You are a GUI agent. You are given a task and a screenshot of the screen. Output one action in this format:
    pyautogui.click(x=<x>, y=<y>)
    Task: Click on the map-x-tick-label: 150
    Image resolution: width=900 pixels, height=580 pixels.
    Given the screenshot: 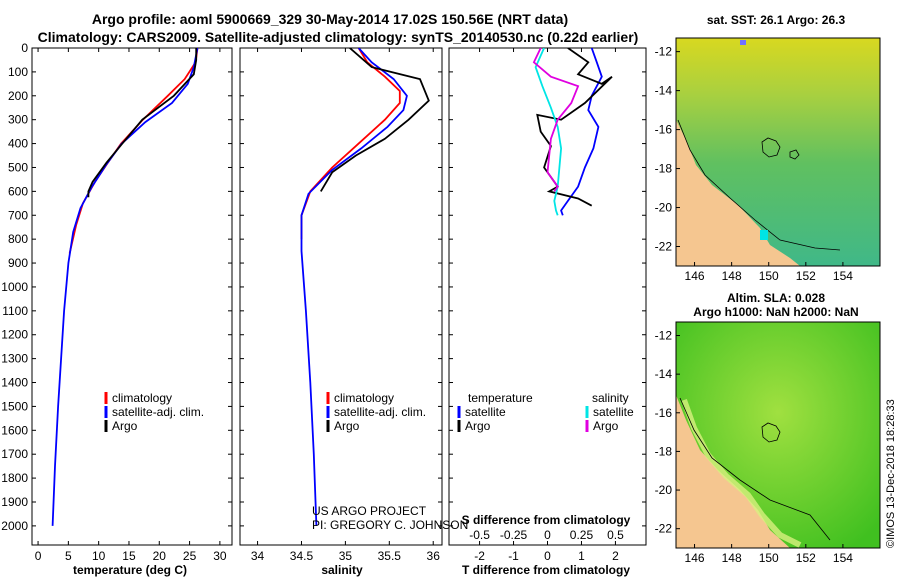 What is the action you would take?
    pyautogui.click(x=769, y=558)
    